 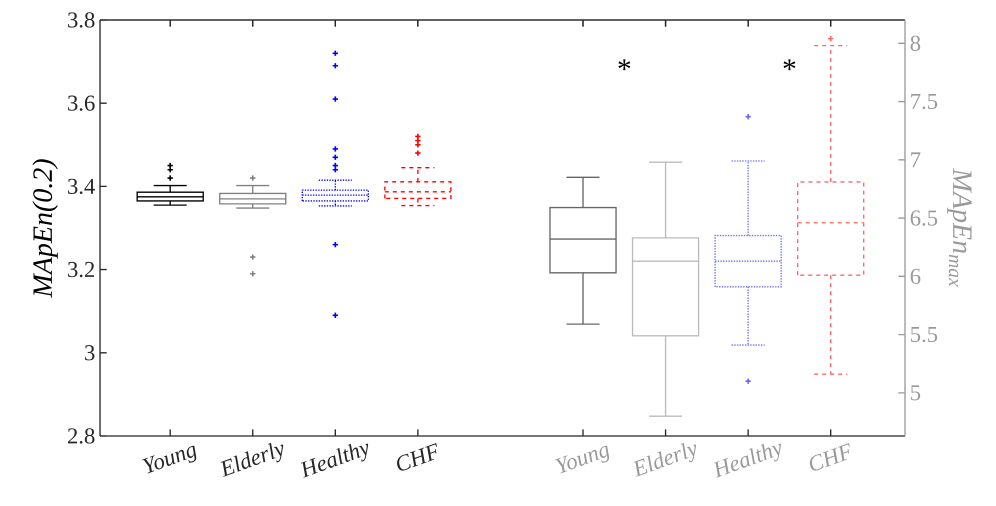 I want to click on y2-tick-label: 7, so click(x=915, y=160).